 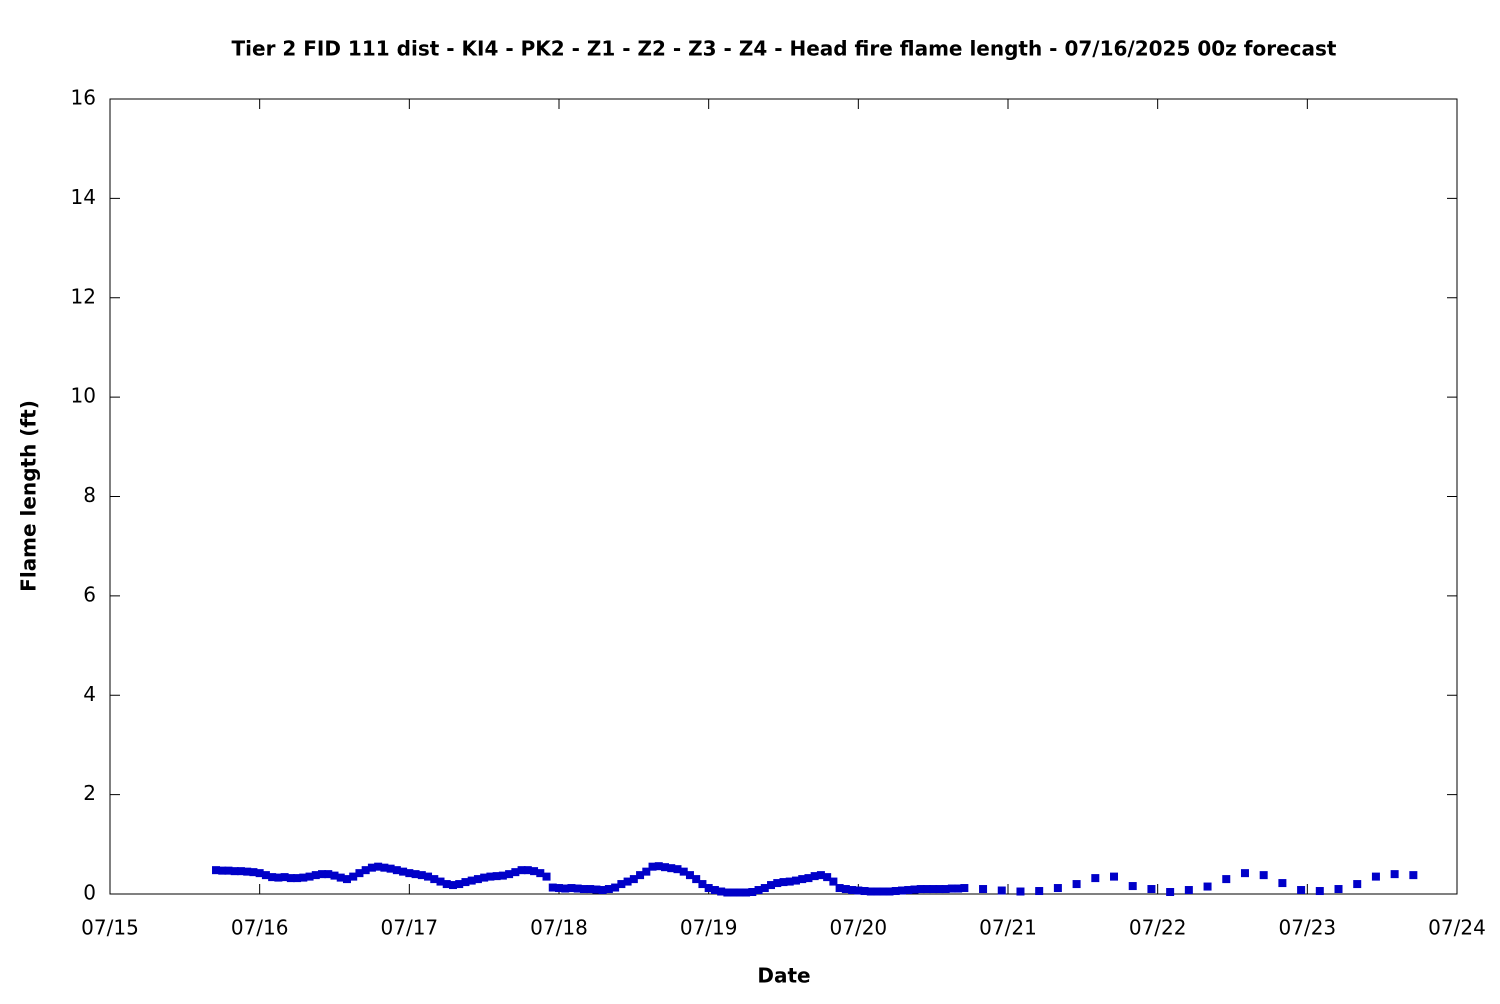 I want to click on y-tick-label: 2, so click(x=89, y=793).